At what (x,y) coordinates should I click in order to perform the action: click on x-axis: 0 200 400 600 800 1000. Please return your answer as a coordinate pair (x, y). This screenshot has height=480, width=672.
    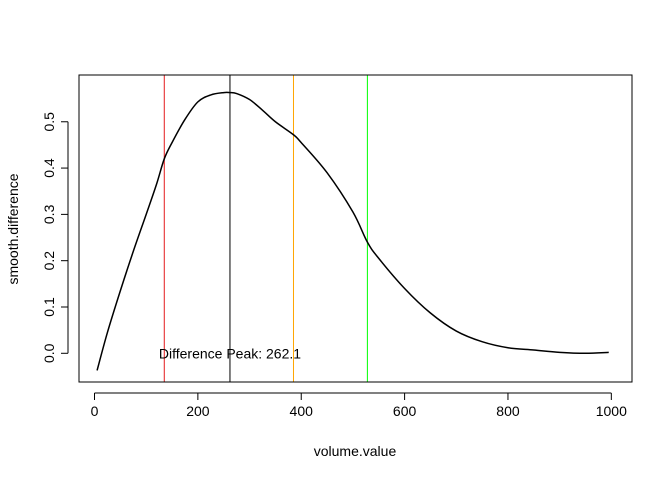
    Looking at the image, I should click on (359, 405).